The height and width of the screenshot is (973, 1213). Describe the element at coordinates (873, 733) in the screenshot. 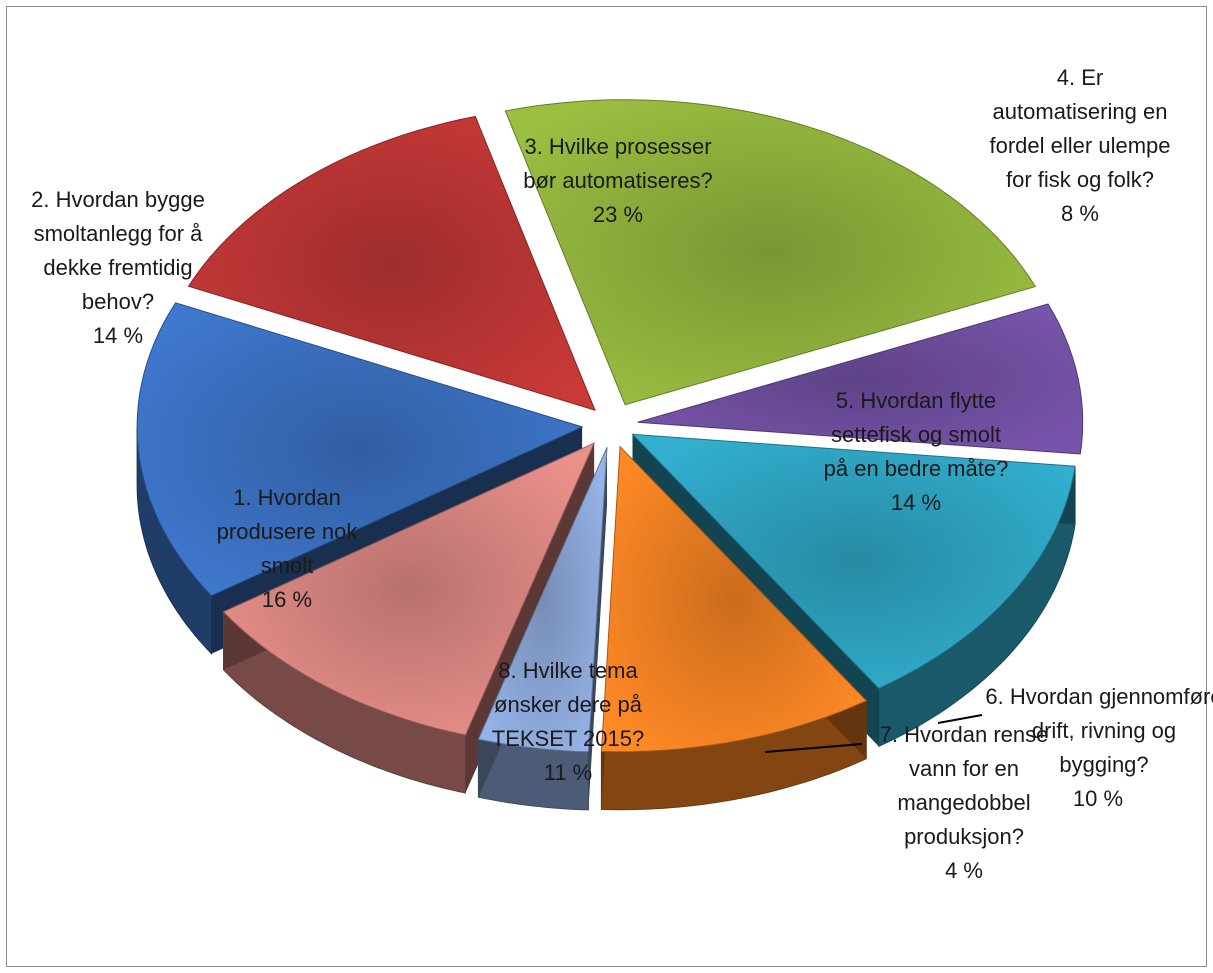

I see `leader-lines` at that location.